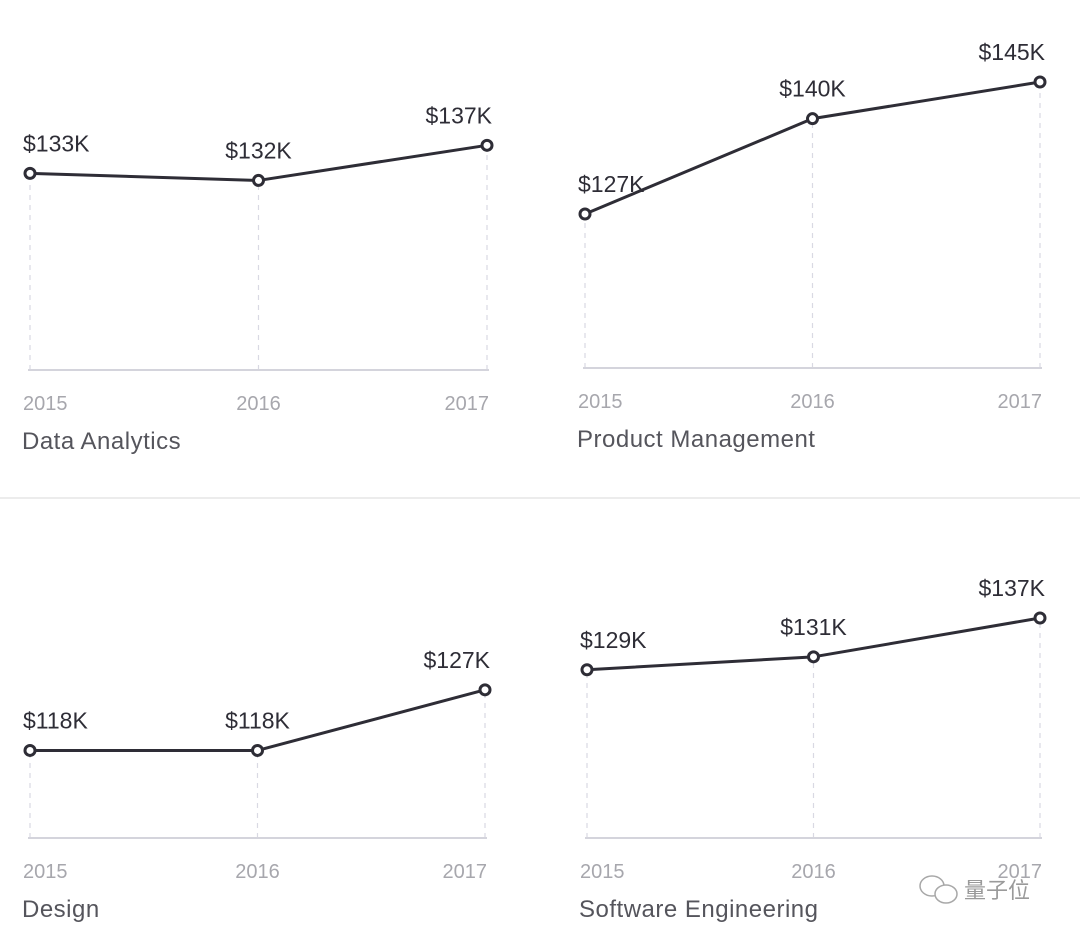 This screenshot has width=1080, height=940. What do you see at coordinates (812, 89) in the screenshot?
I see `data-label: $140K` at bounding box center [812, 89].